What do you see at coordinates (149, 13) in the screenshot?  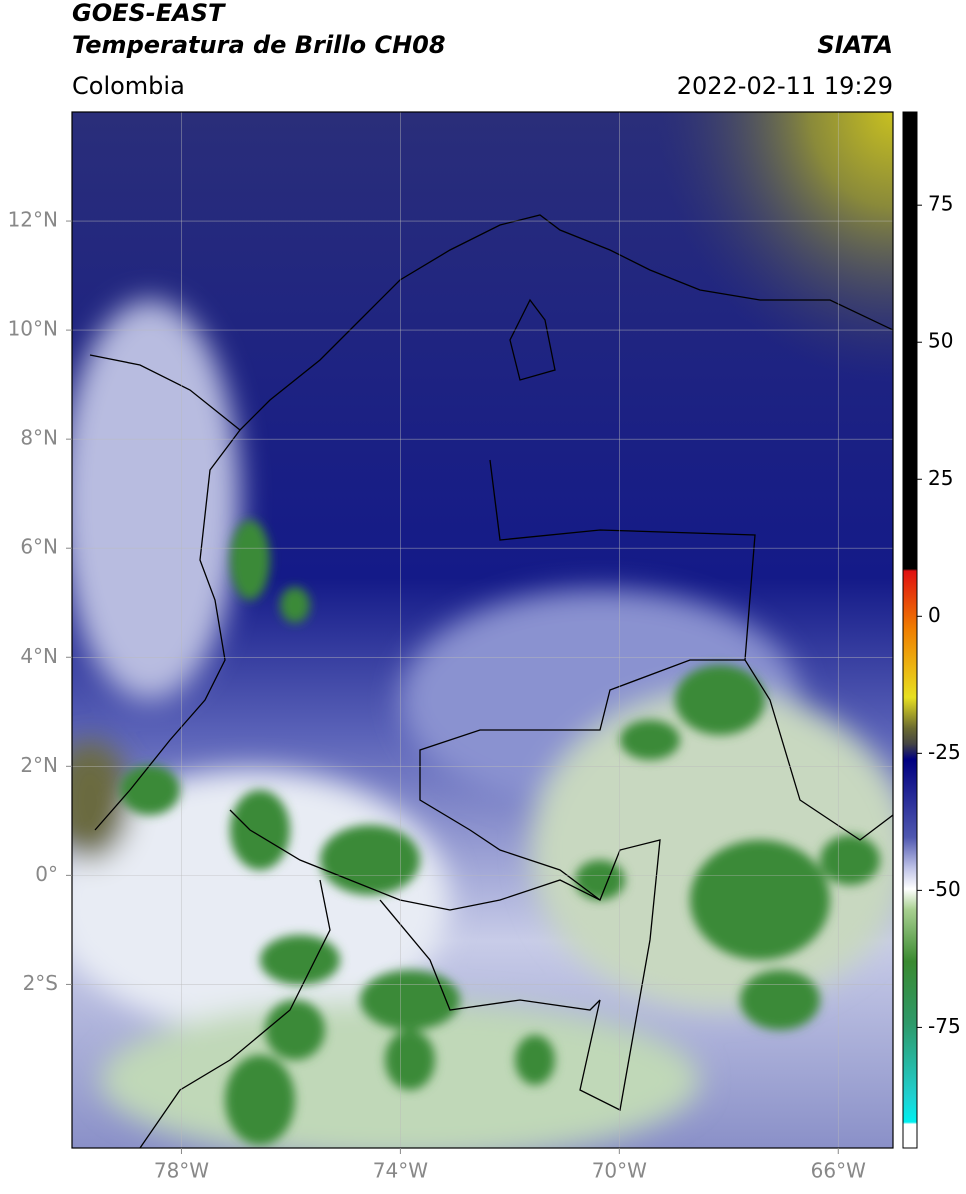 I see `title-line1: GOES-EAST` at bounding box center [149, 13].